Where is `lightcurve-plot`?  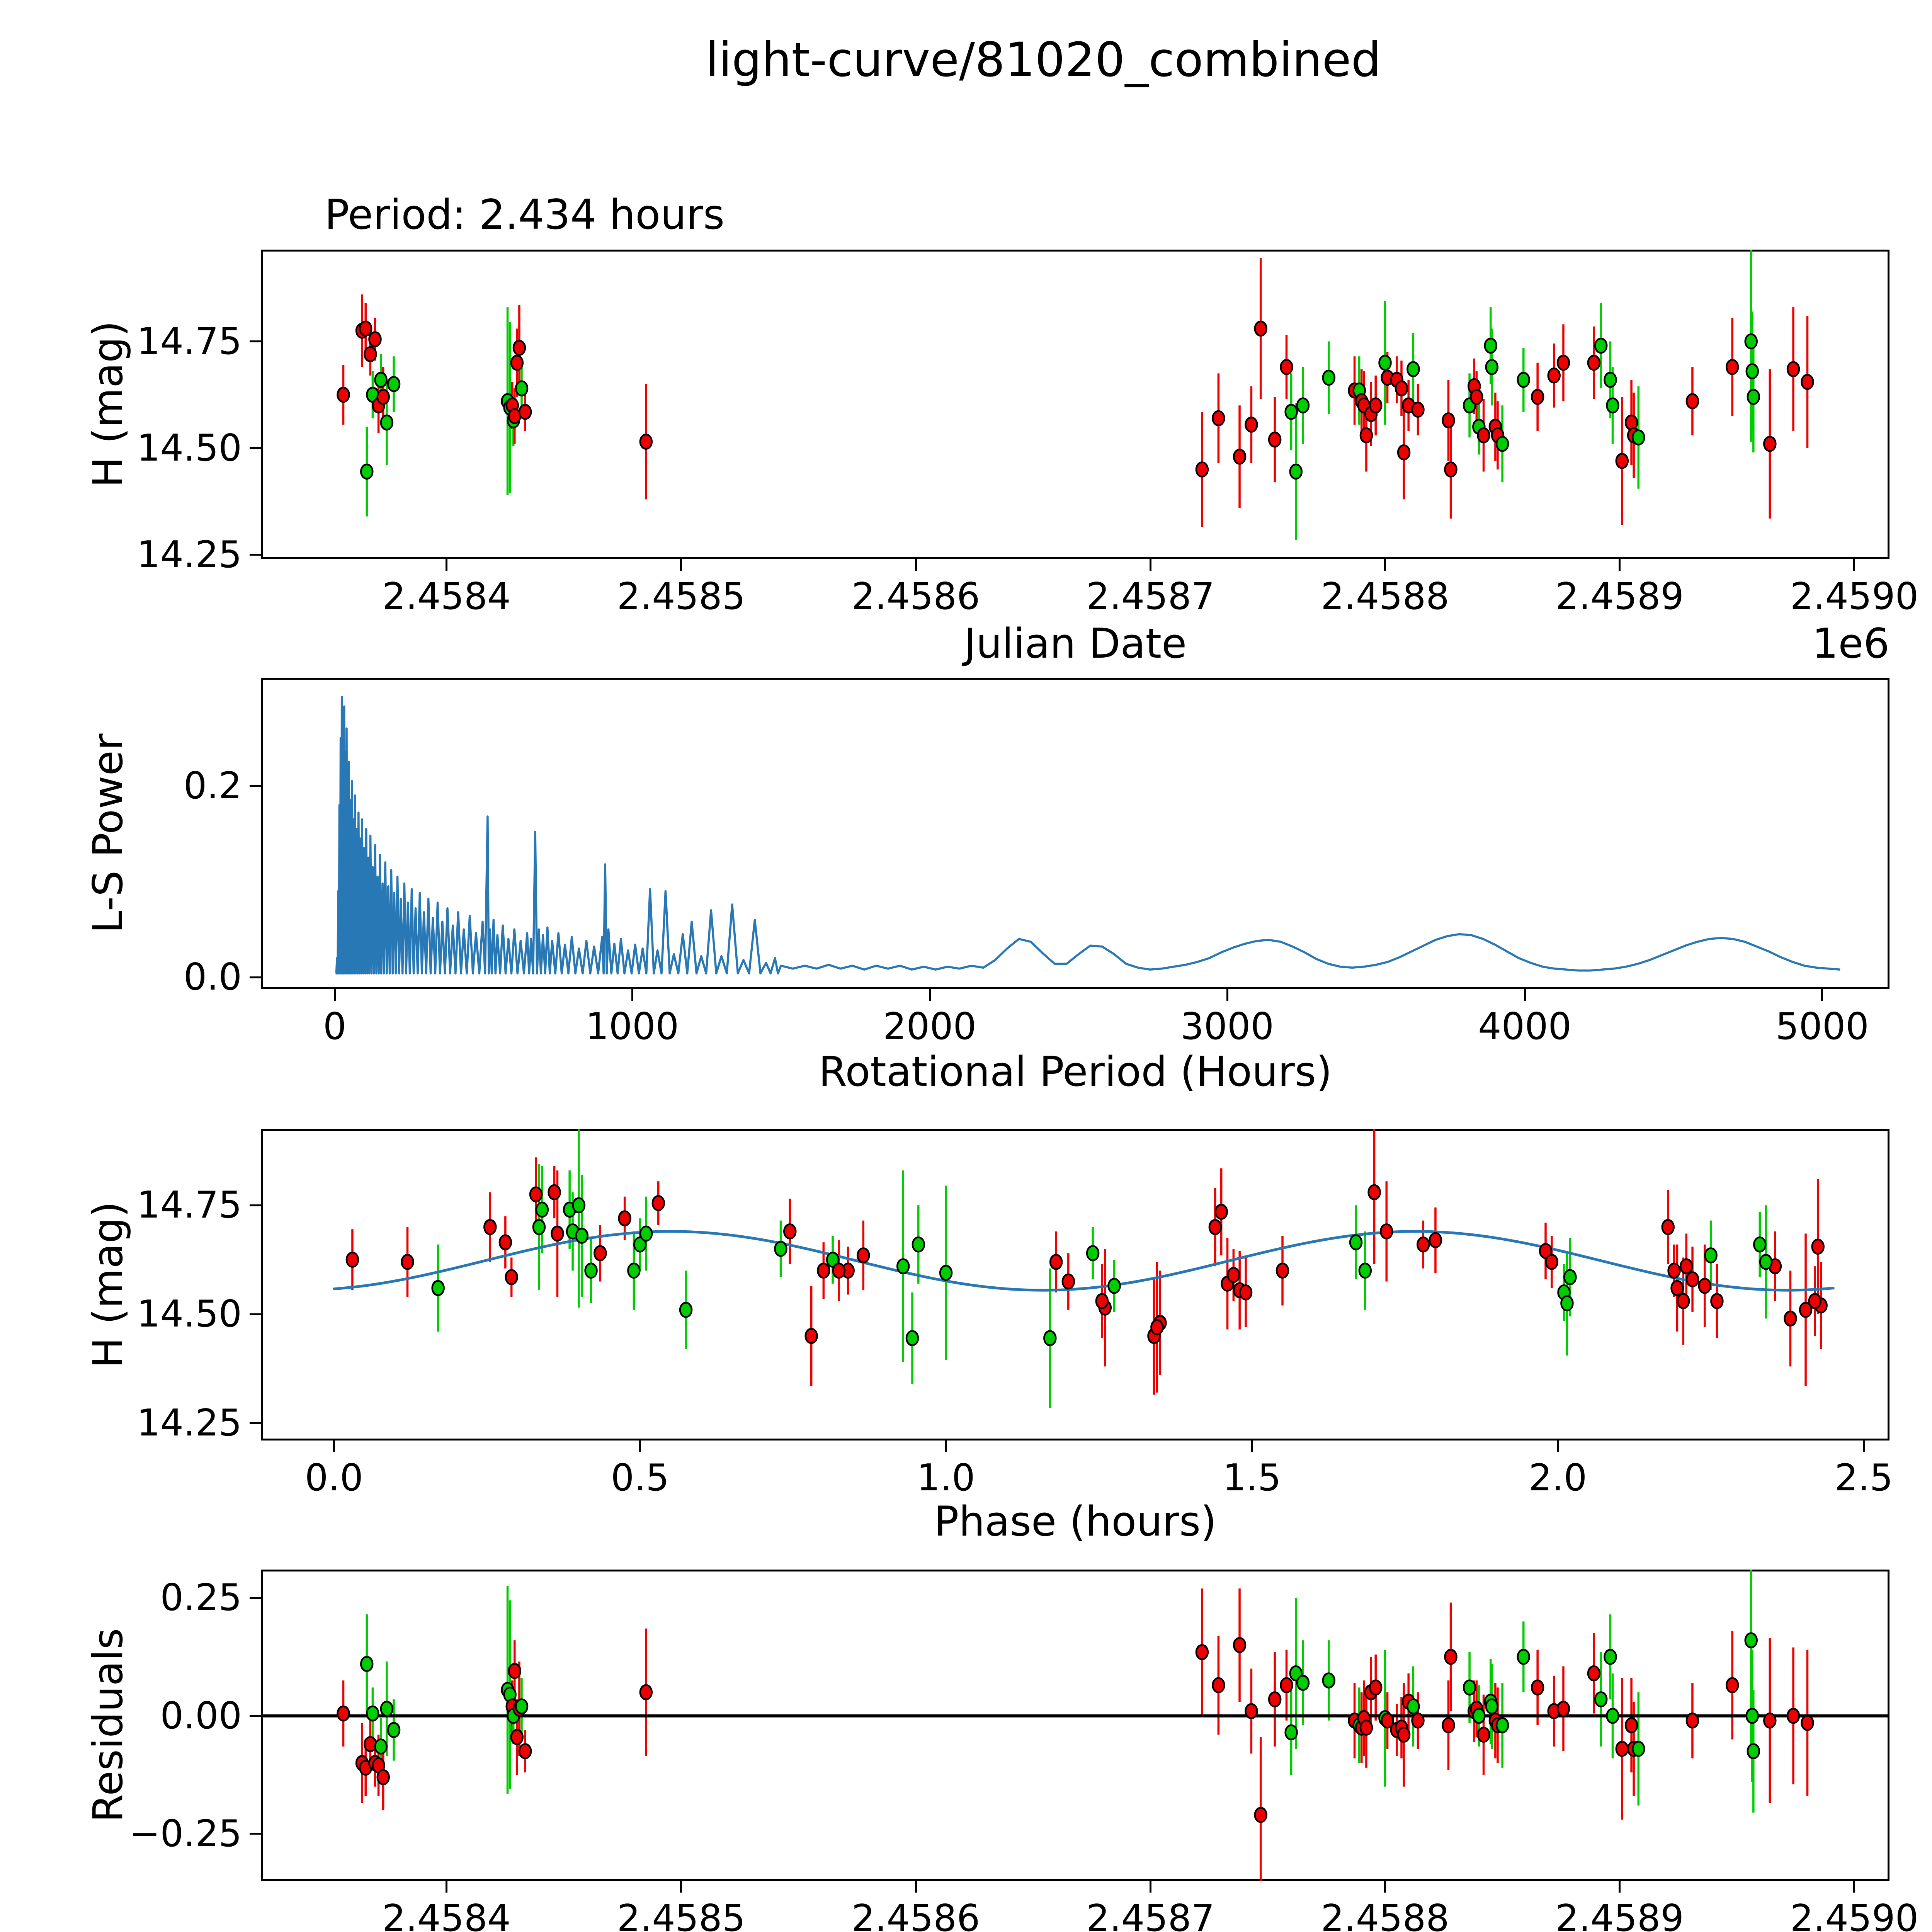 lightcurve-plot is located at coordinates (1076, 395).